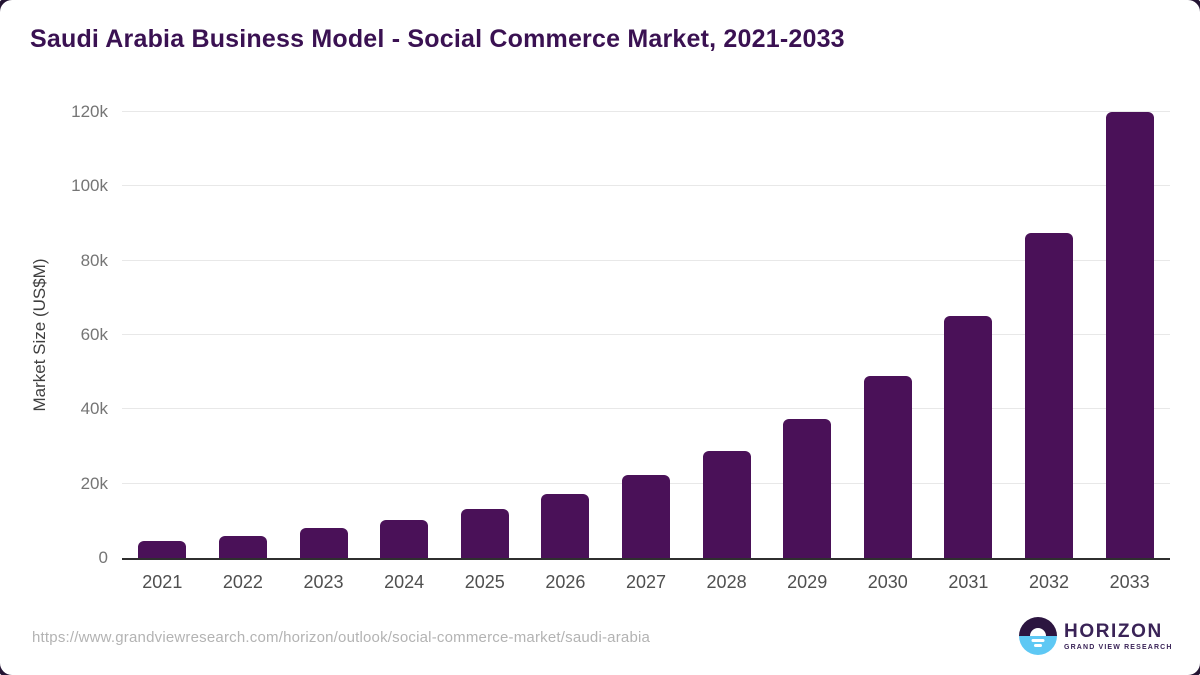  Describe the element at coordinates (887, 582) in the screenshot. I see `x-tick-label: 2030` at that location.